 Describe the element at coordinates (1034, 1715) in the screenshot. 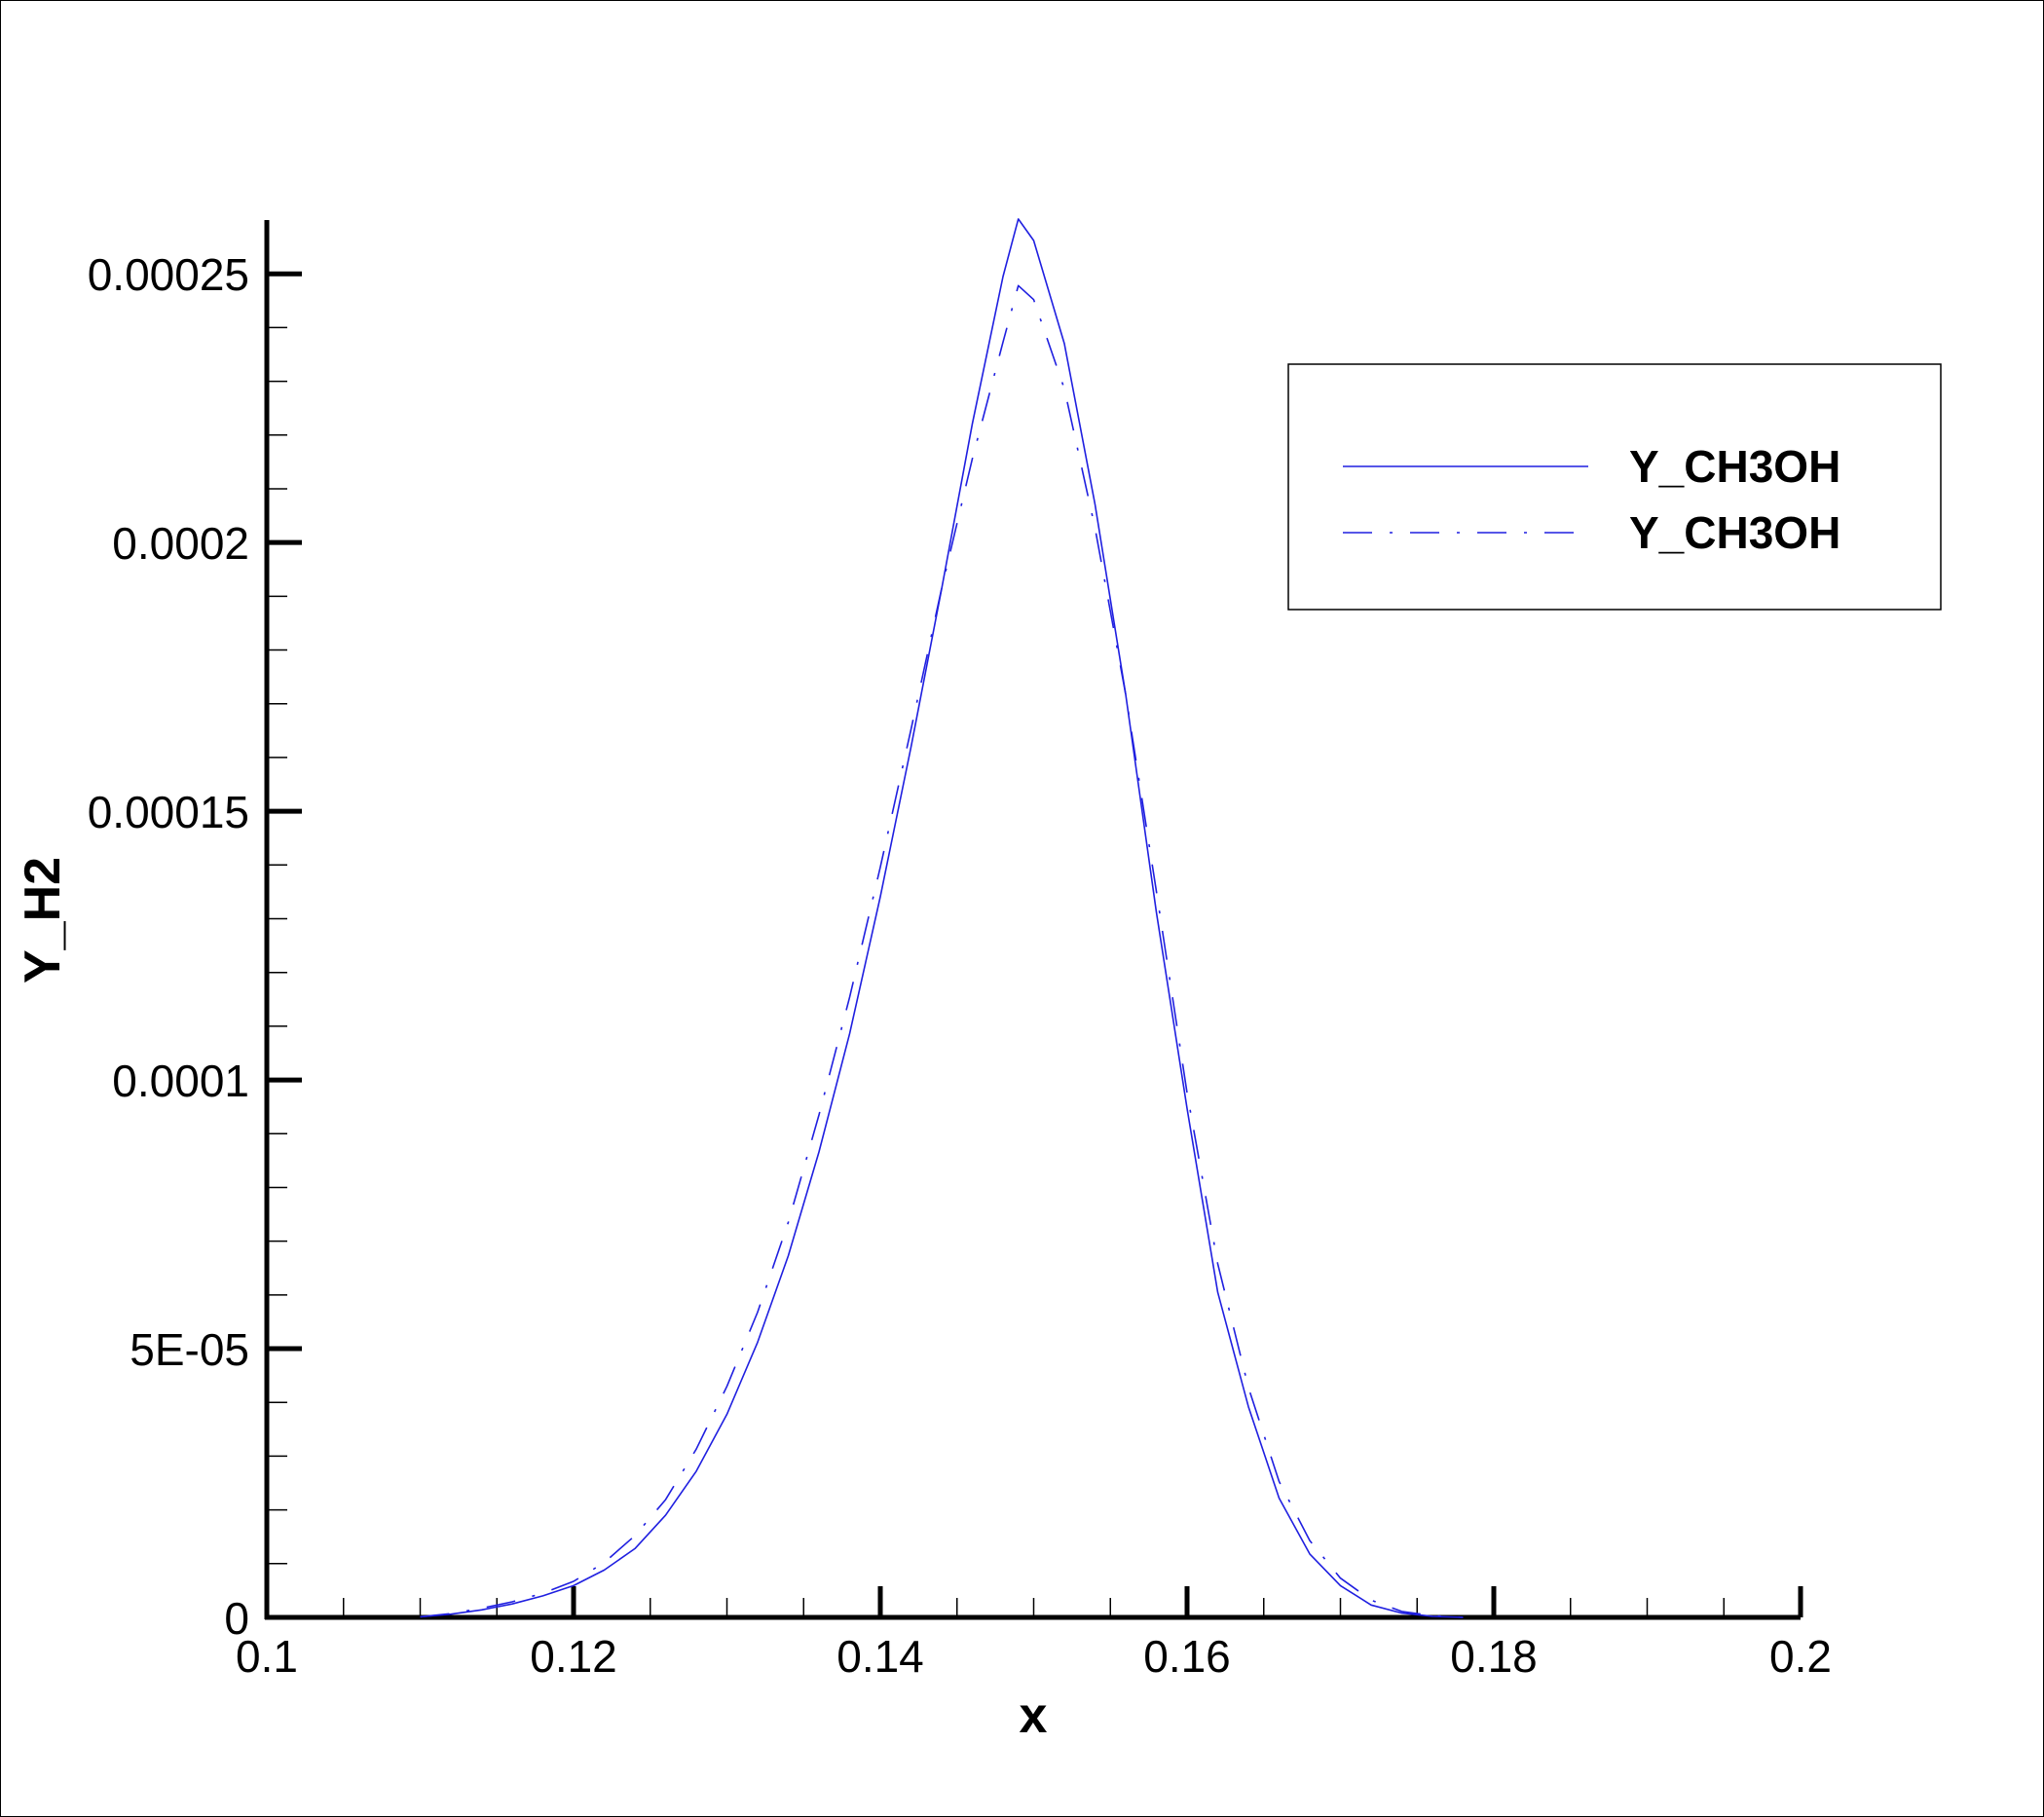

I see `x-axis-title: x` at that location.